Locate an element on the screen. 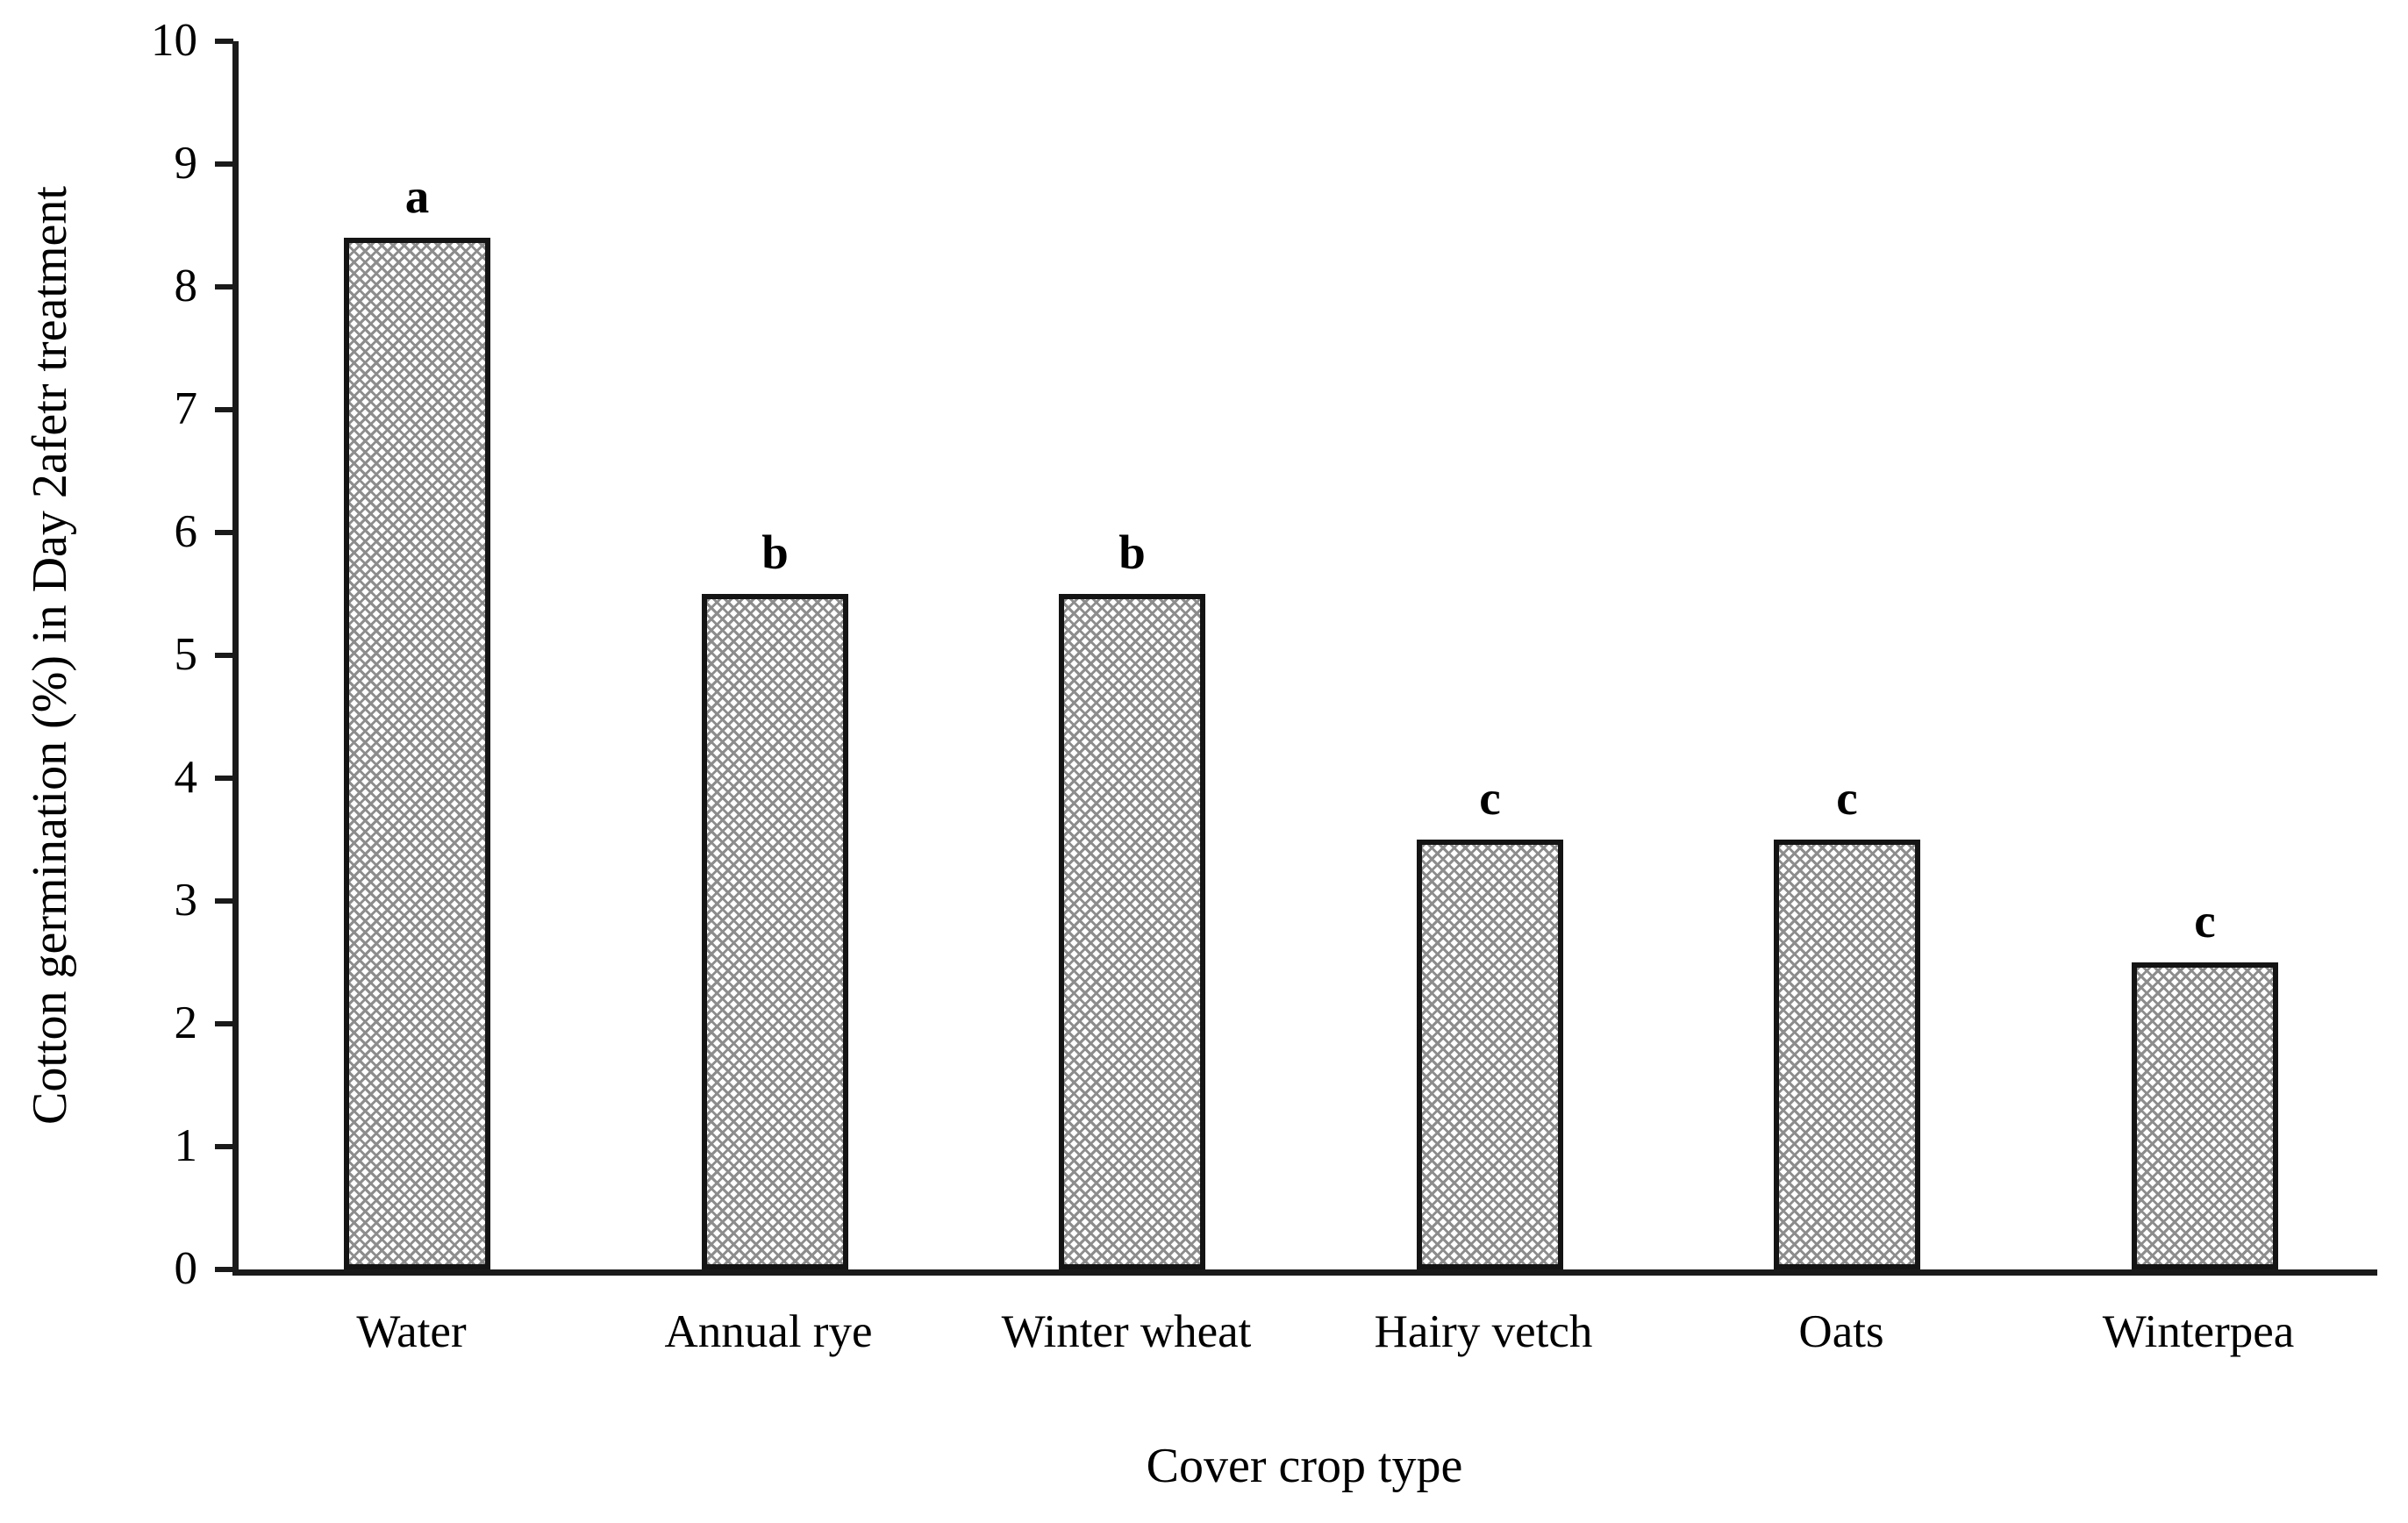 This screenshot has height=1523, width=2408. y-tick-label: 2 is located at coordinates (186, 1023).